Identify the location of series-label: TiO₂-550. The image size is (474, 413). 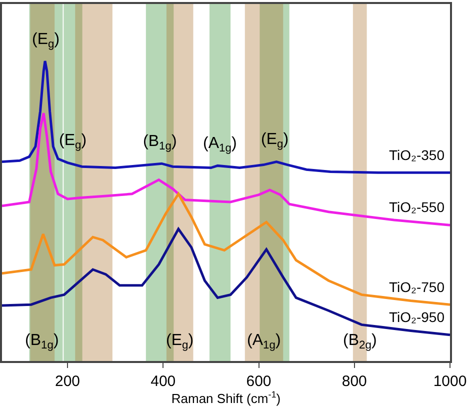
(417, 207).